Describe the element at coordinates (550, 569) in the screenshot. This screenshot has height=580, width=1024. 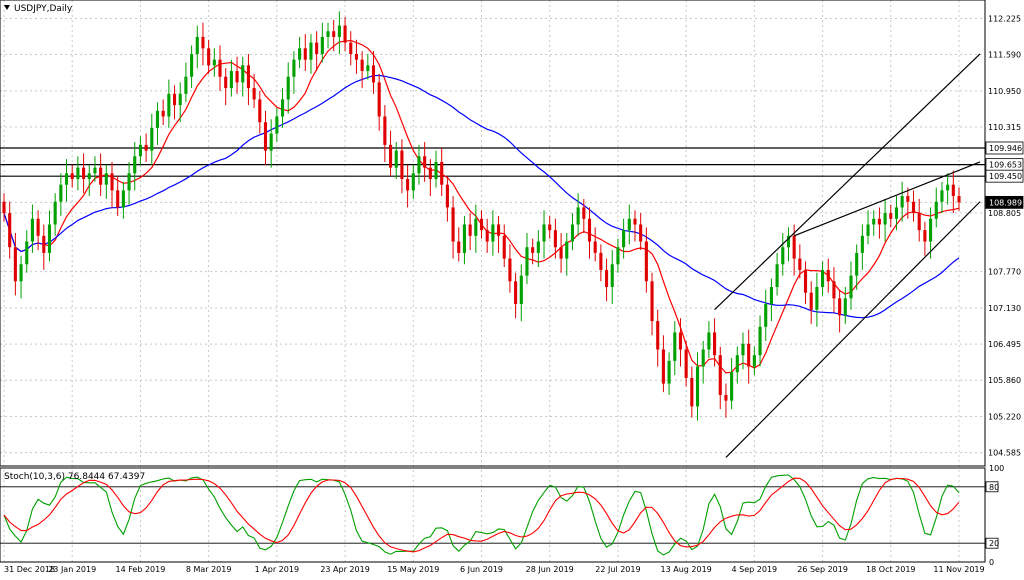
I see `x-tick-label: 28 Jun 2019` at that location.